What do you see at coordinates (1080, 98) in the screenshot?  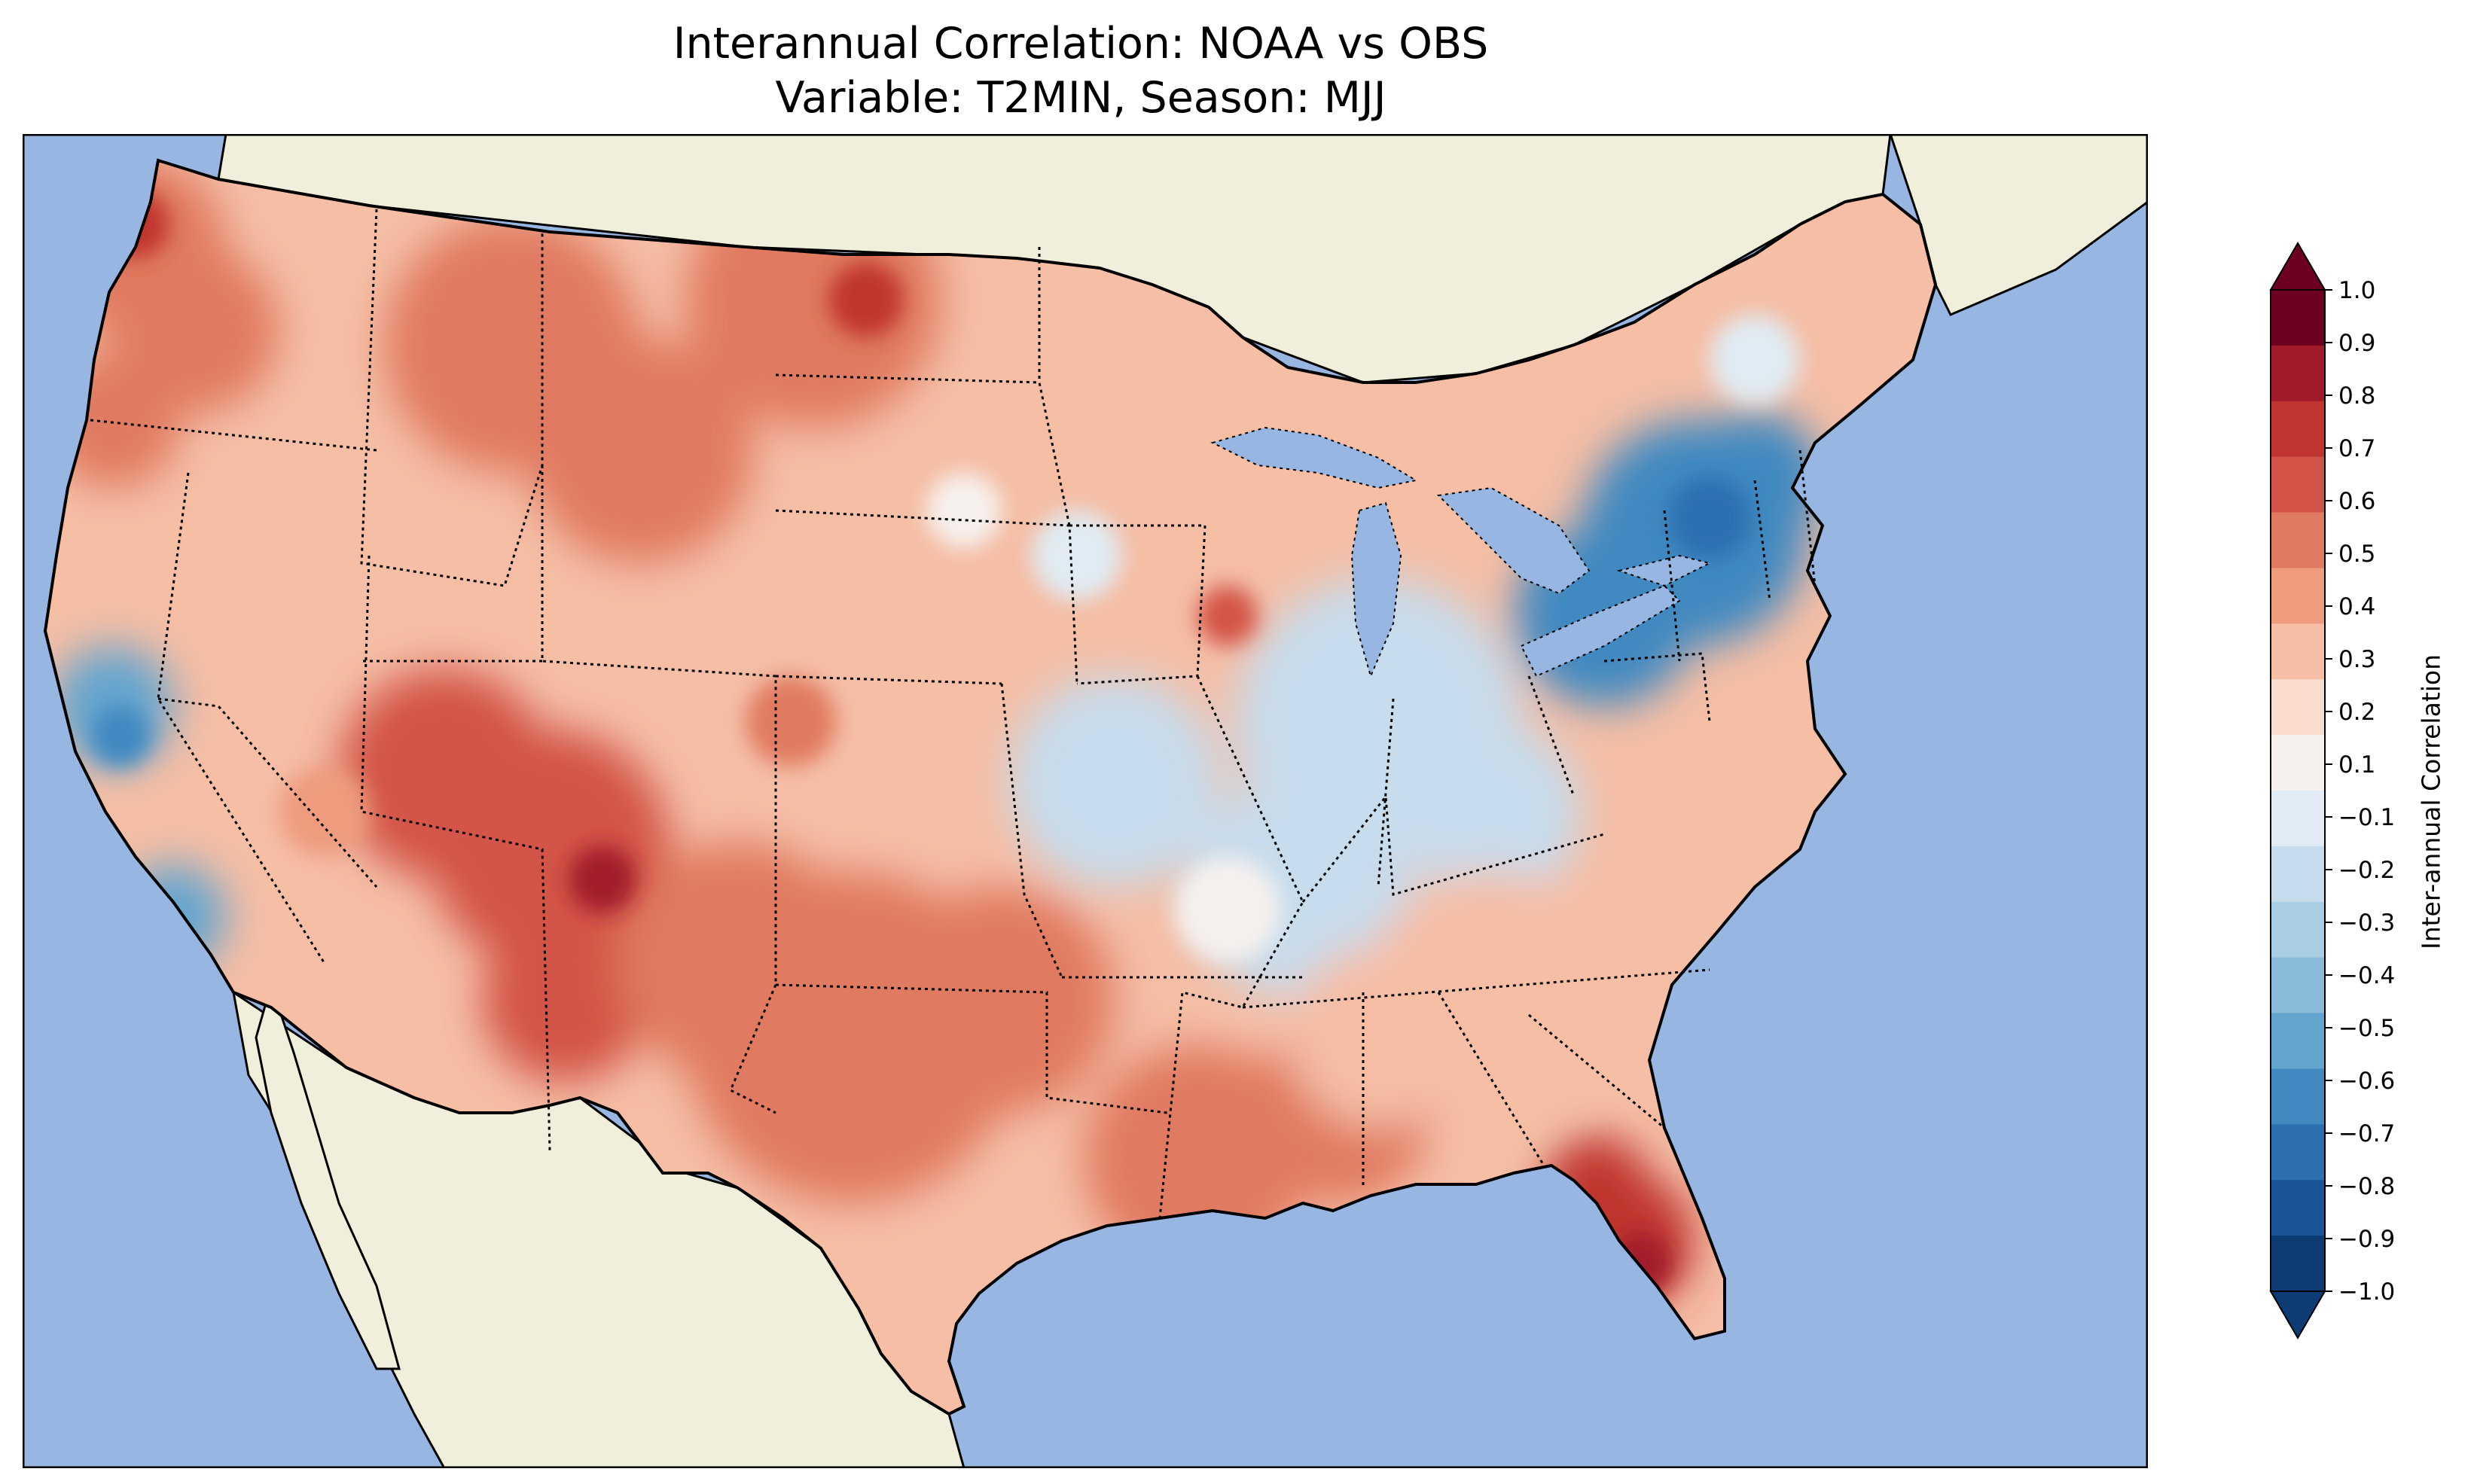 I see `title-line-2: Variable: T2MIN, Season: MJJ` at bounding box center [1080, 98].